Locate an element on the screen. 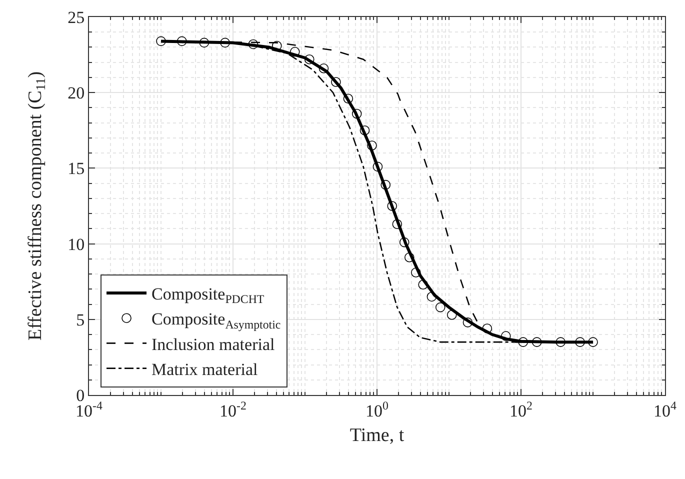 The width and height of the screenshot is (685, 479). legend-label: Composite$_{PDCHT}$ is located at coordinates (208, 295).